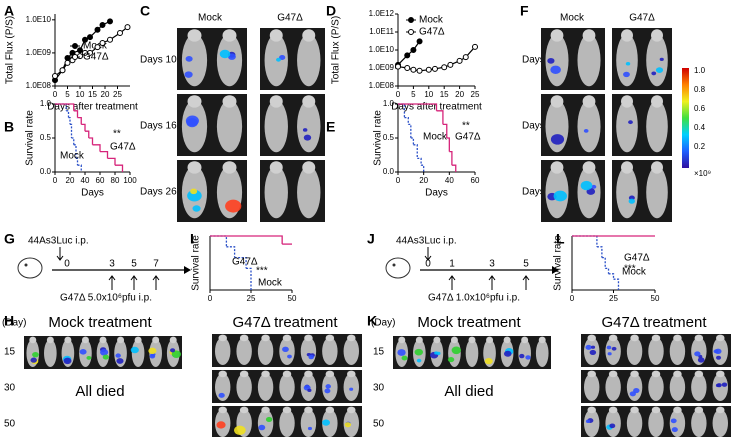 This screenshot has height=437, width=736. Describe the element at coordinates (92, 107) in the screenshot. I see `x-axis-label: Days after treatment` at that location.